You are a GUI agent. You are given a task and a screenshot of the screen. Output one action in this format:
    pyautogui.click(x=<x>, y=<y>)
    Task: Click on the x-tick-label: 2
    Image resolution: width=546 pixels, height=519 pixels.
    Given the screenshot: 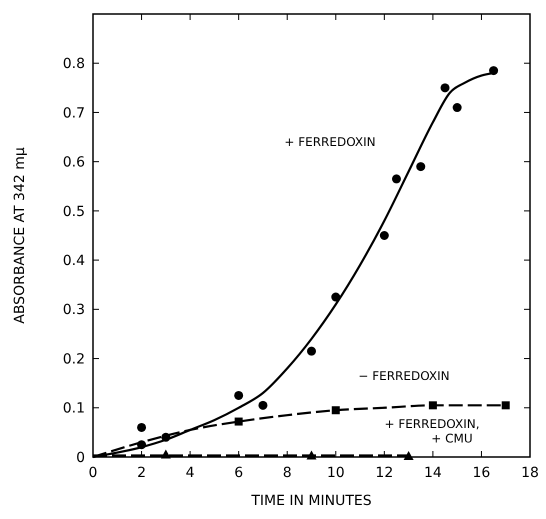 What is the action you would take?
    pyautogui.click(x=141, y=473)
    